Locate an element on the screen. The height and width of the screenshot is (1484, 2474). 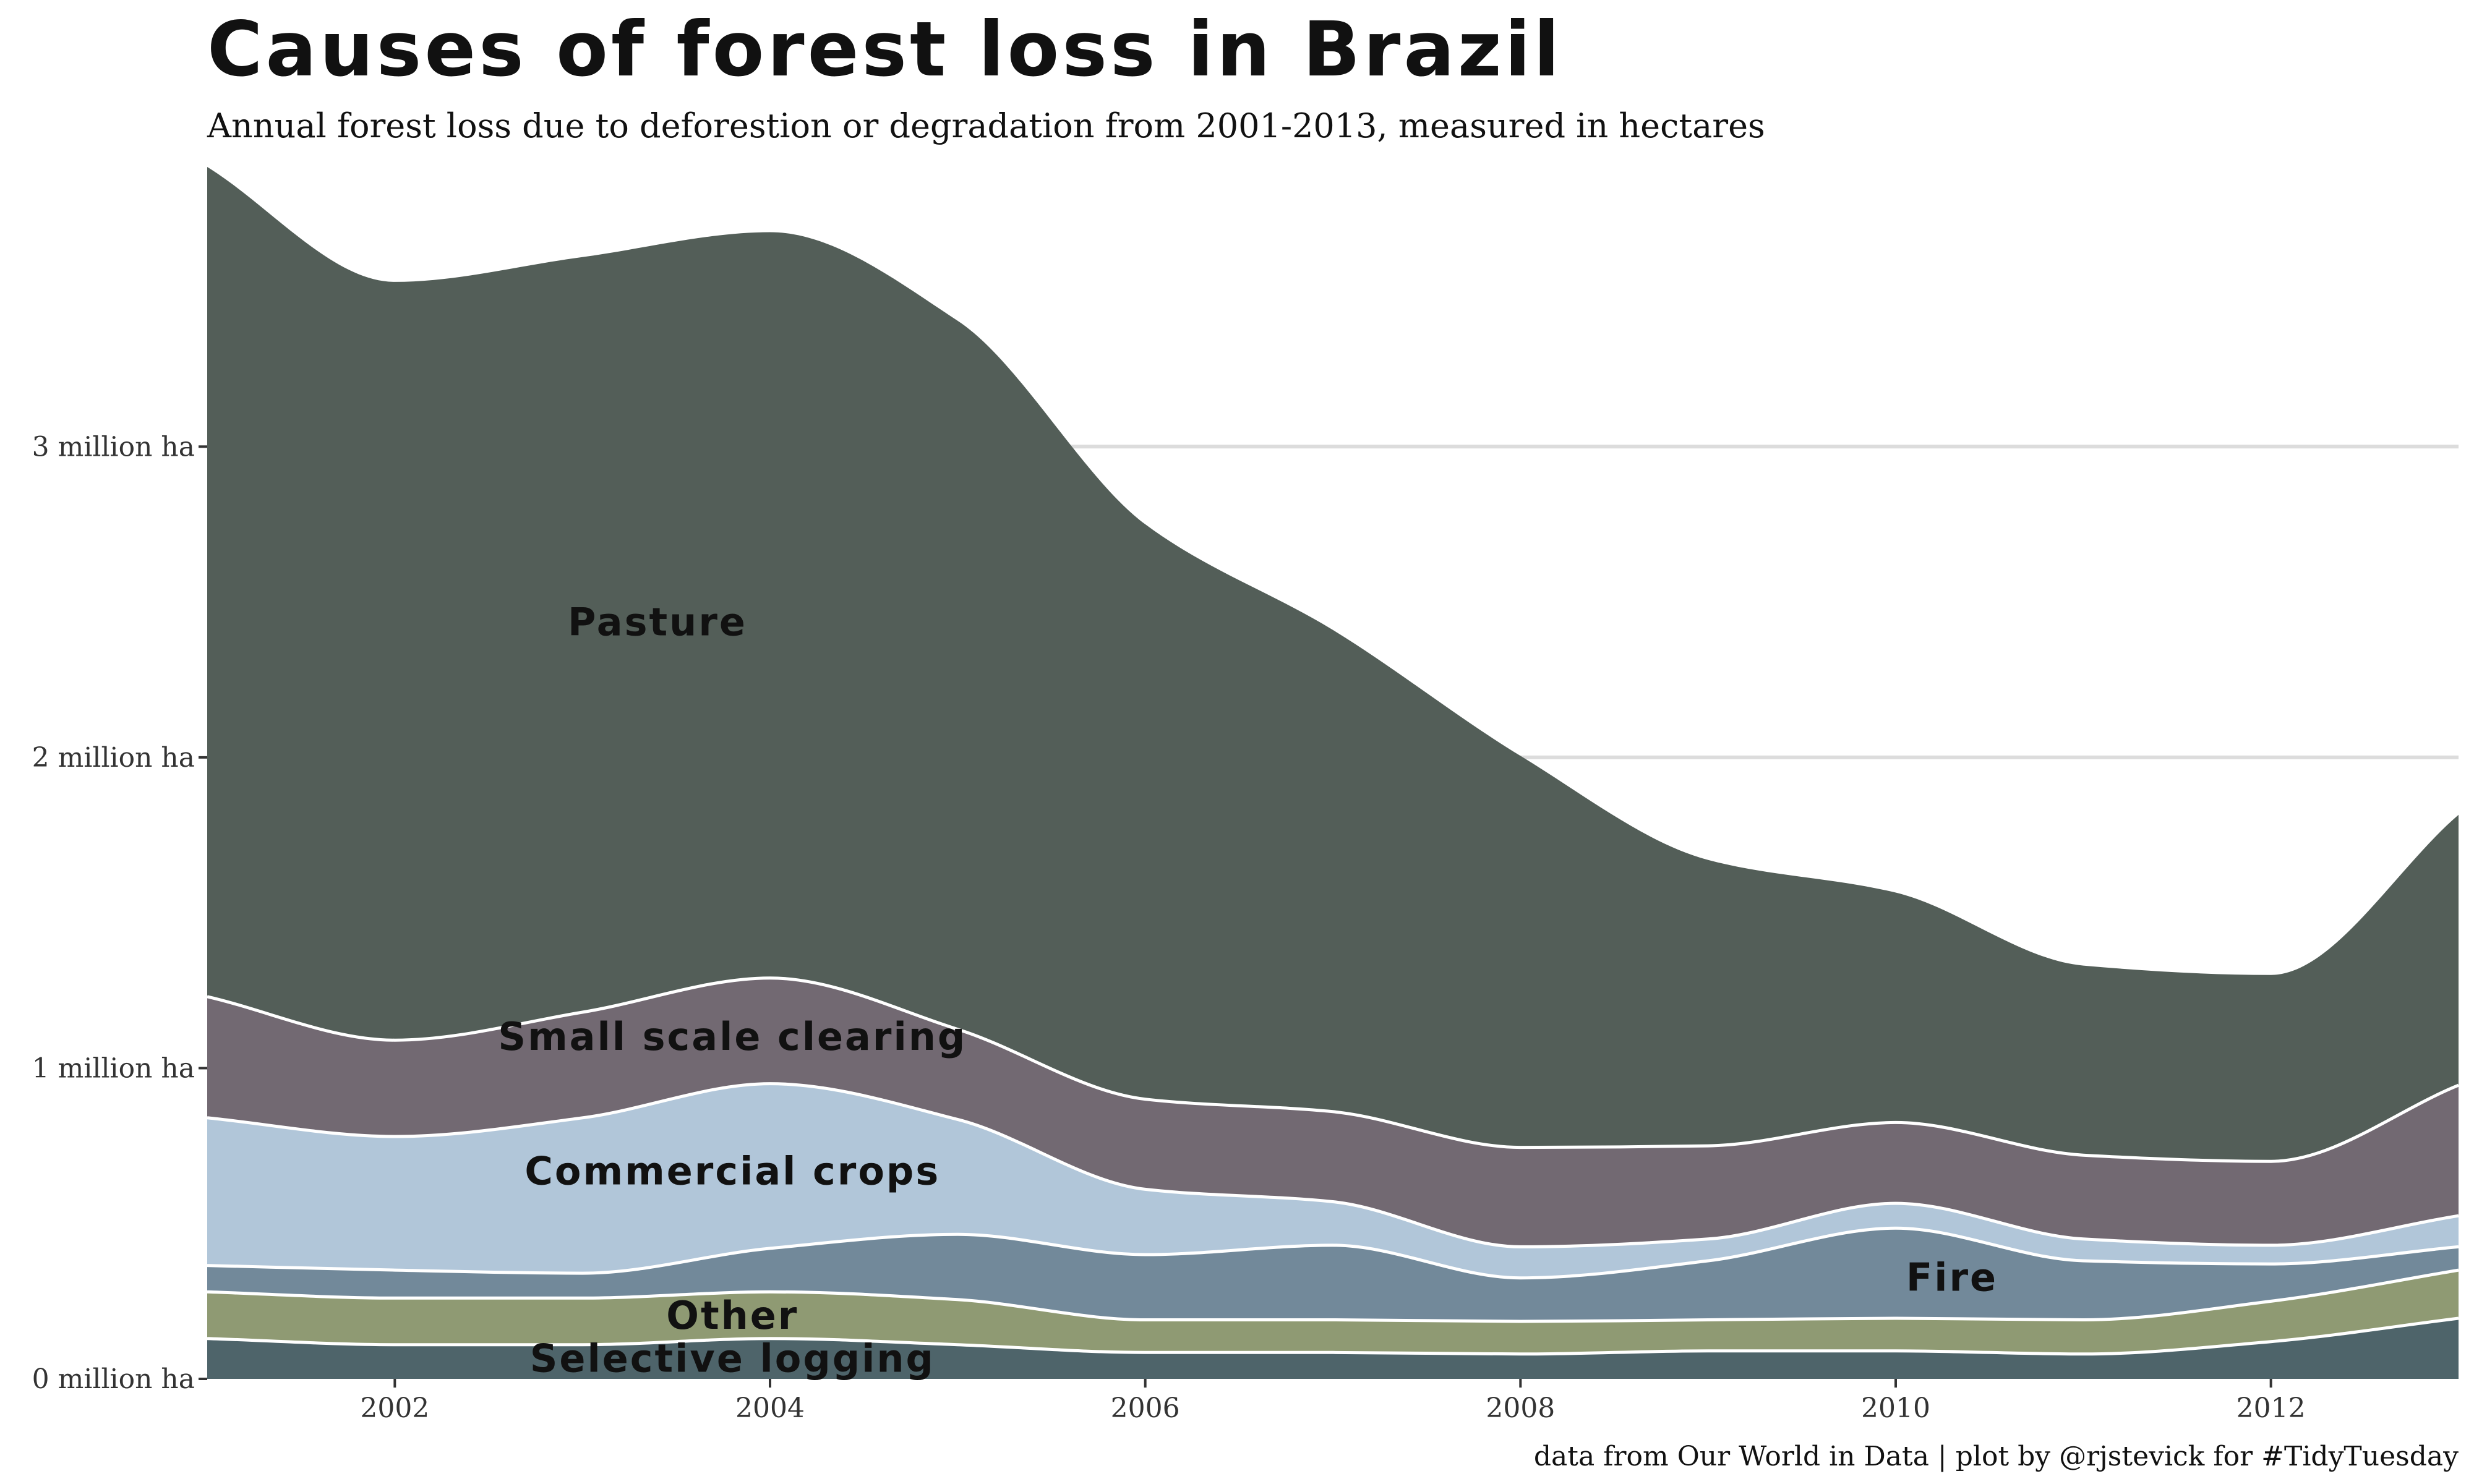
boundary-small-scale-clearing is located at coordinates (1333, 1069).